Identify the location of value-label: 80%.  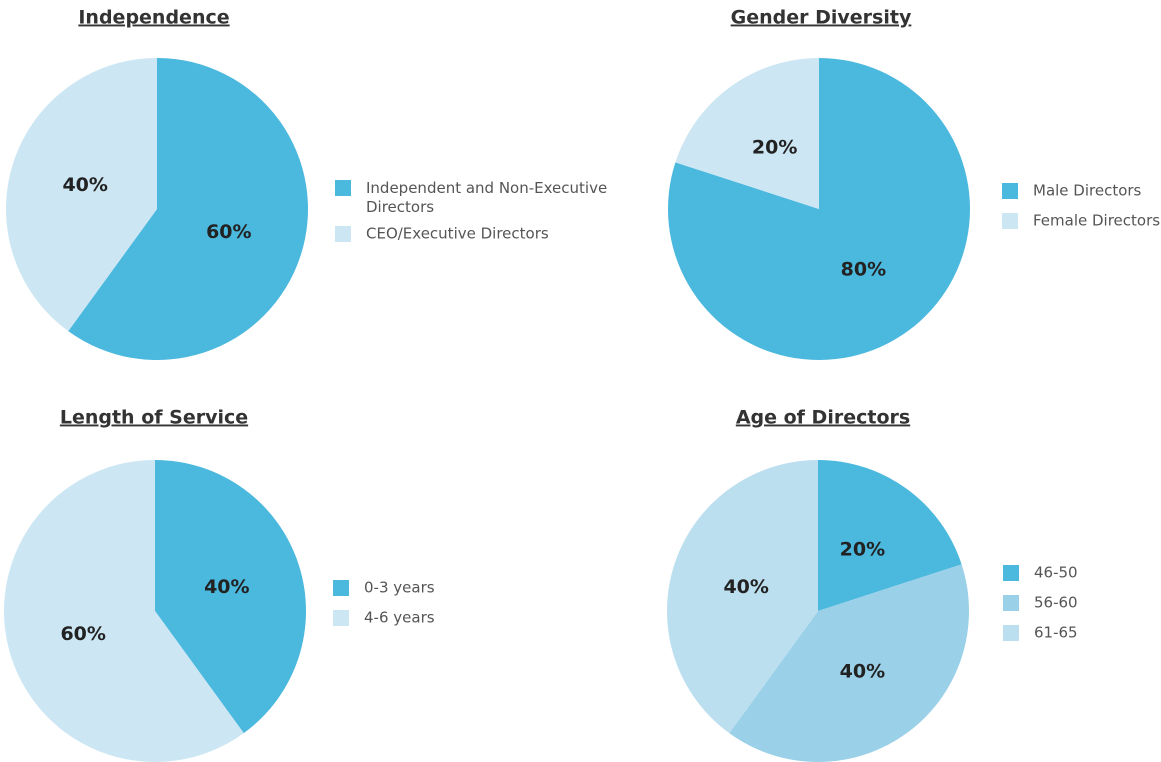
(863, 270).